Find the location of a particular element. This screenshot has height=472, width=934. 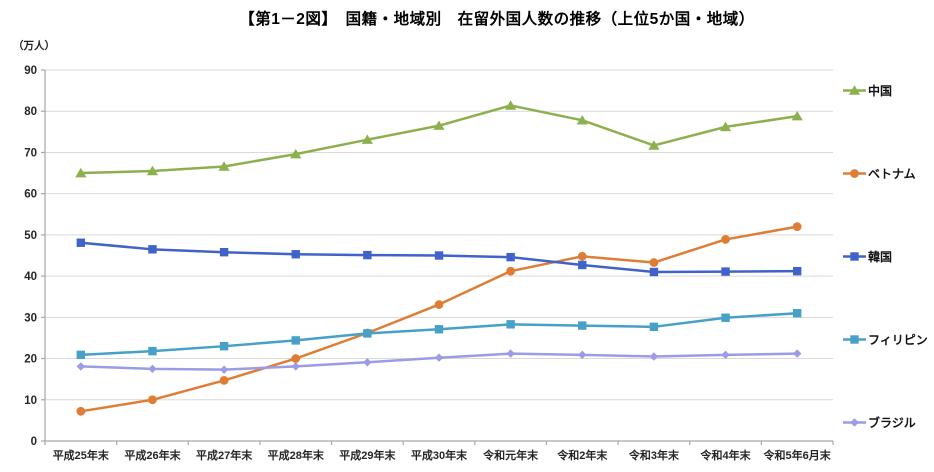

y-tick-label: 20 is located at coordinates (30, 360).